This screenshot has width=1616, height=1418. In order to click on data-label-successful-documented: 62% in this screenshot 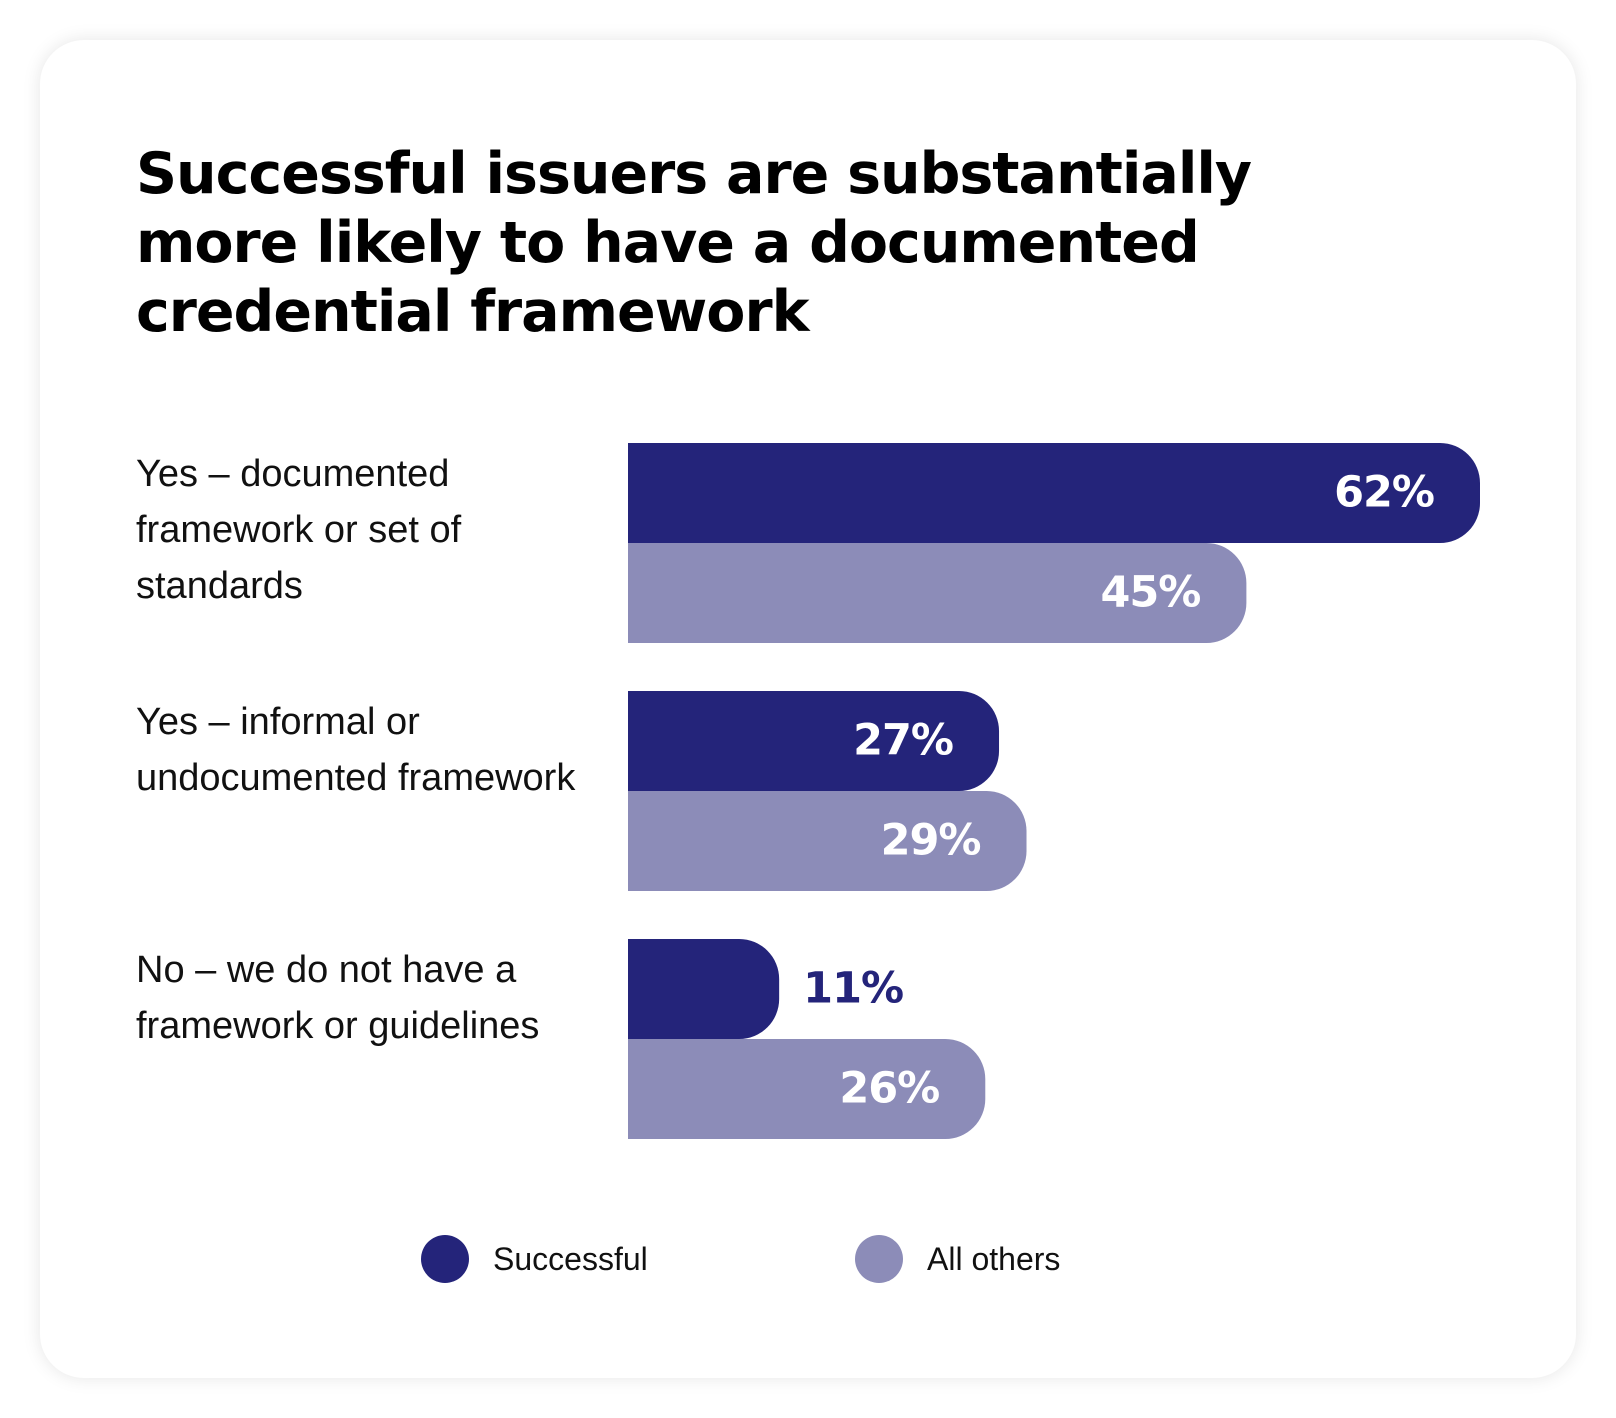, I will do `click(1384, 493)`.